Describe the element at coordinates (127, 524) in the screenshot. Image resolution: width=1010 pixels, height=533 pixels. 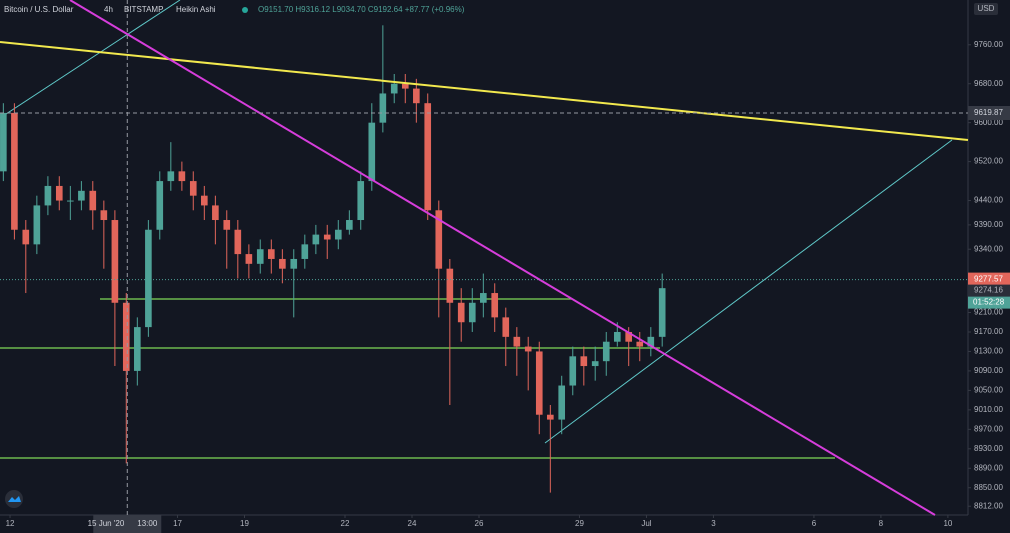
I see `crosshair-date-box` at that location.